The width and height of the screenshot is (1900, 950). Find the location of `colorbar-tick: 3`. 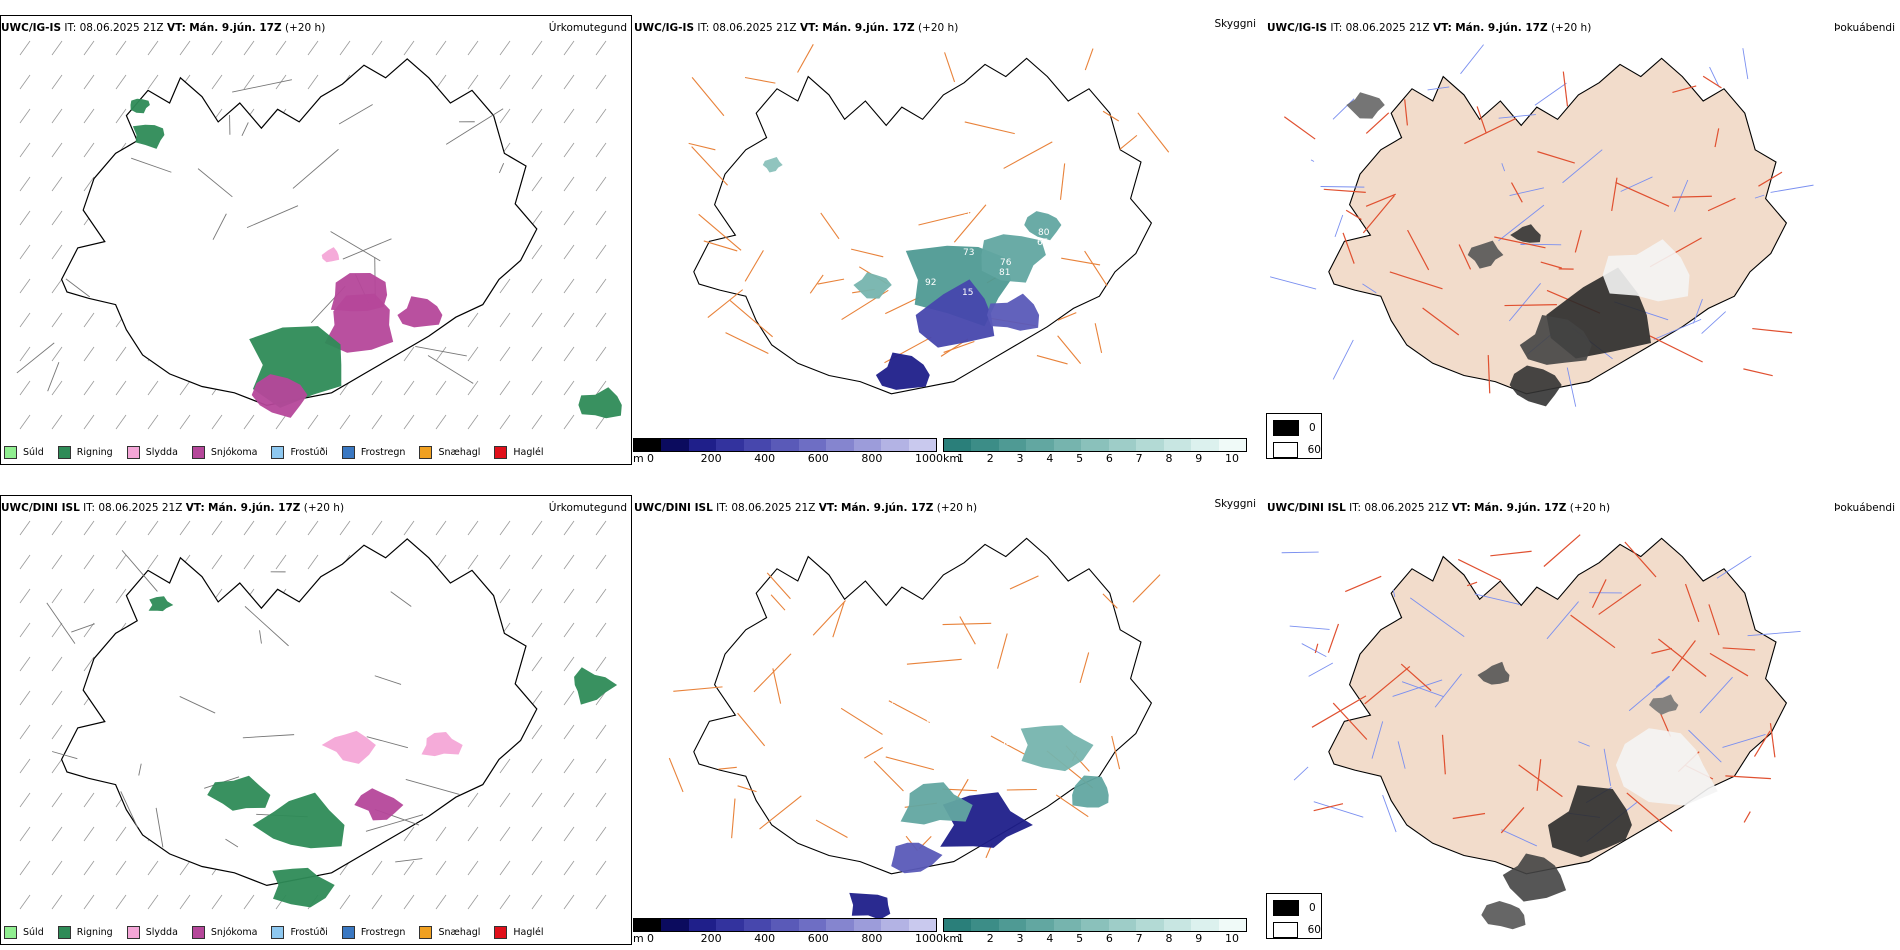

colorbar-tick: 3 is located at coordinates (1020, 458).